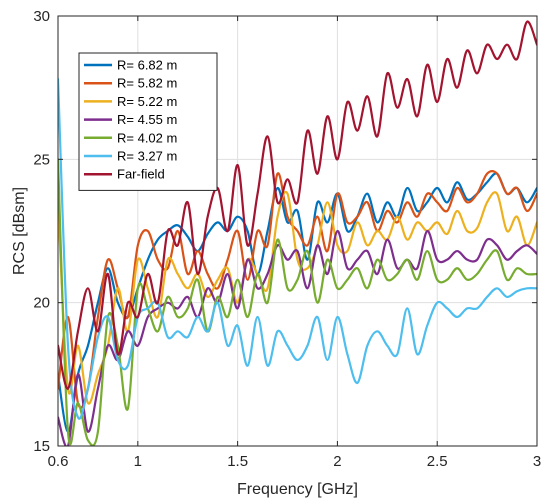 The width and height of the screenshot is (550, 504). I want to click on x-tick-label: 1.5, so click(237, 461).